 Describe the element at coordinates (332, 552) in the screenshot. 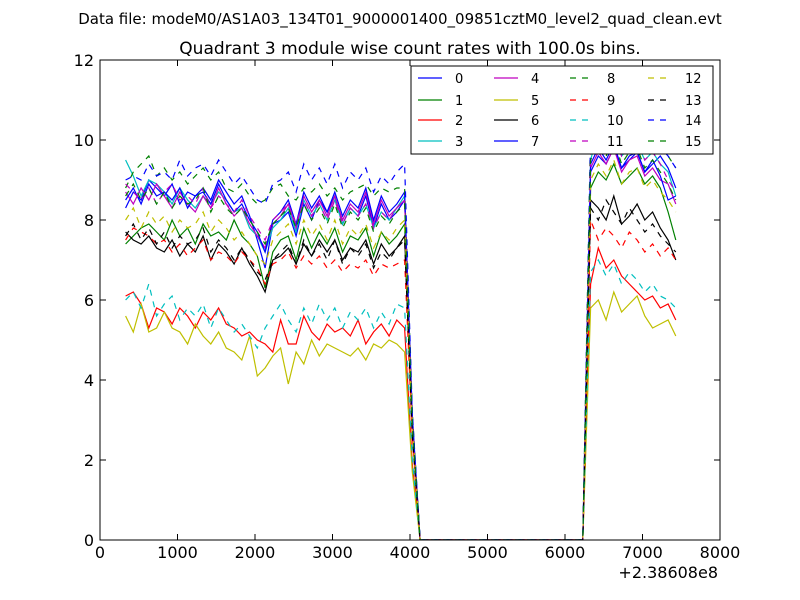

I see `x-tick-label: 3000` at that location.